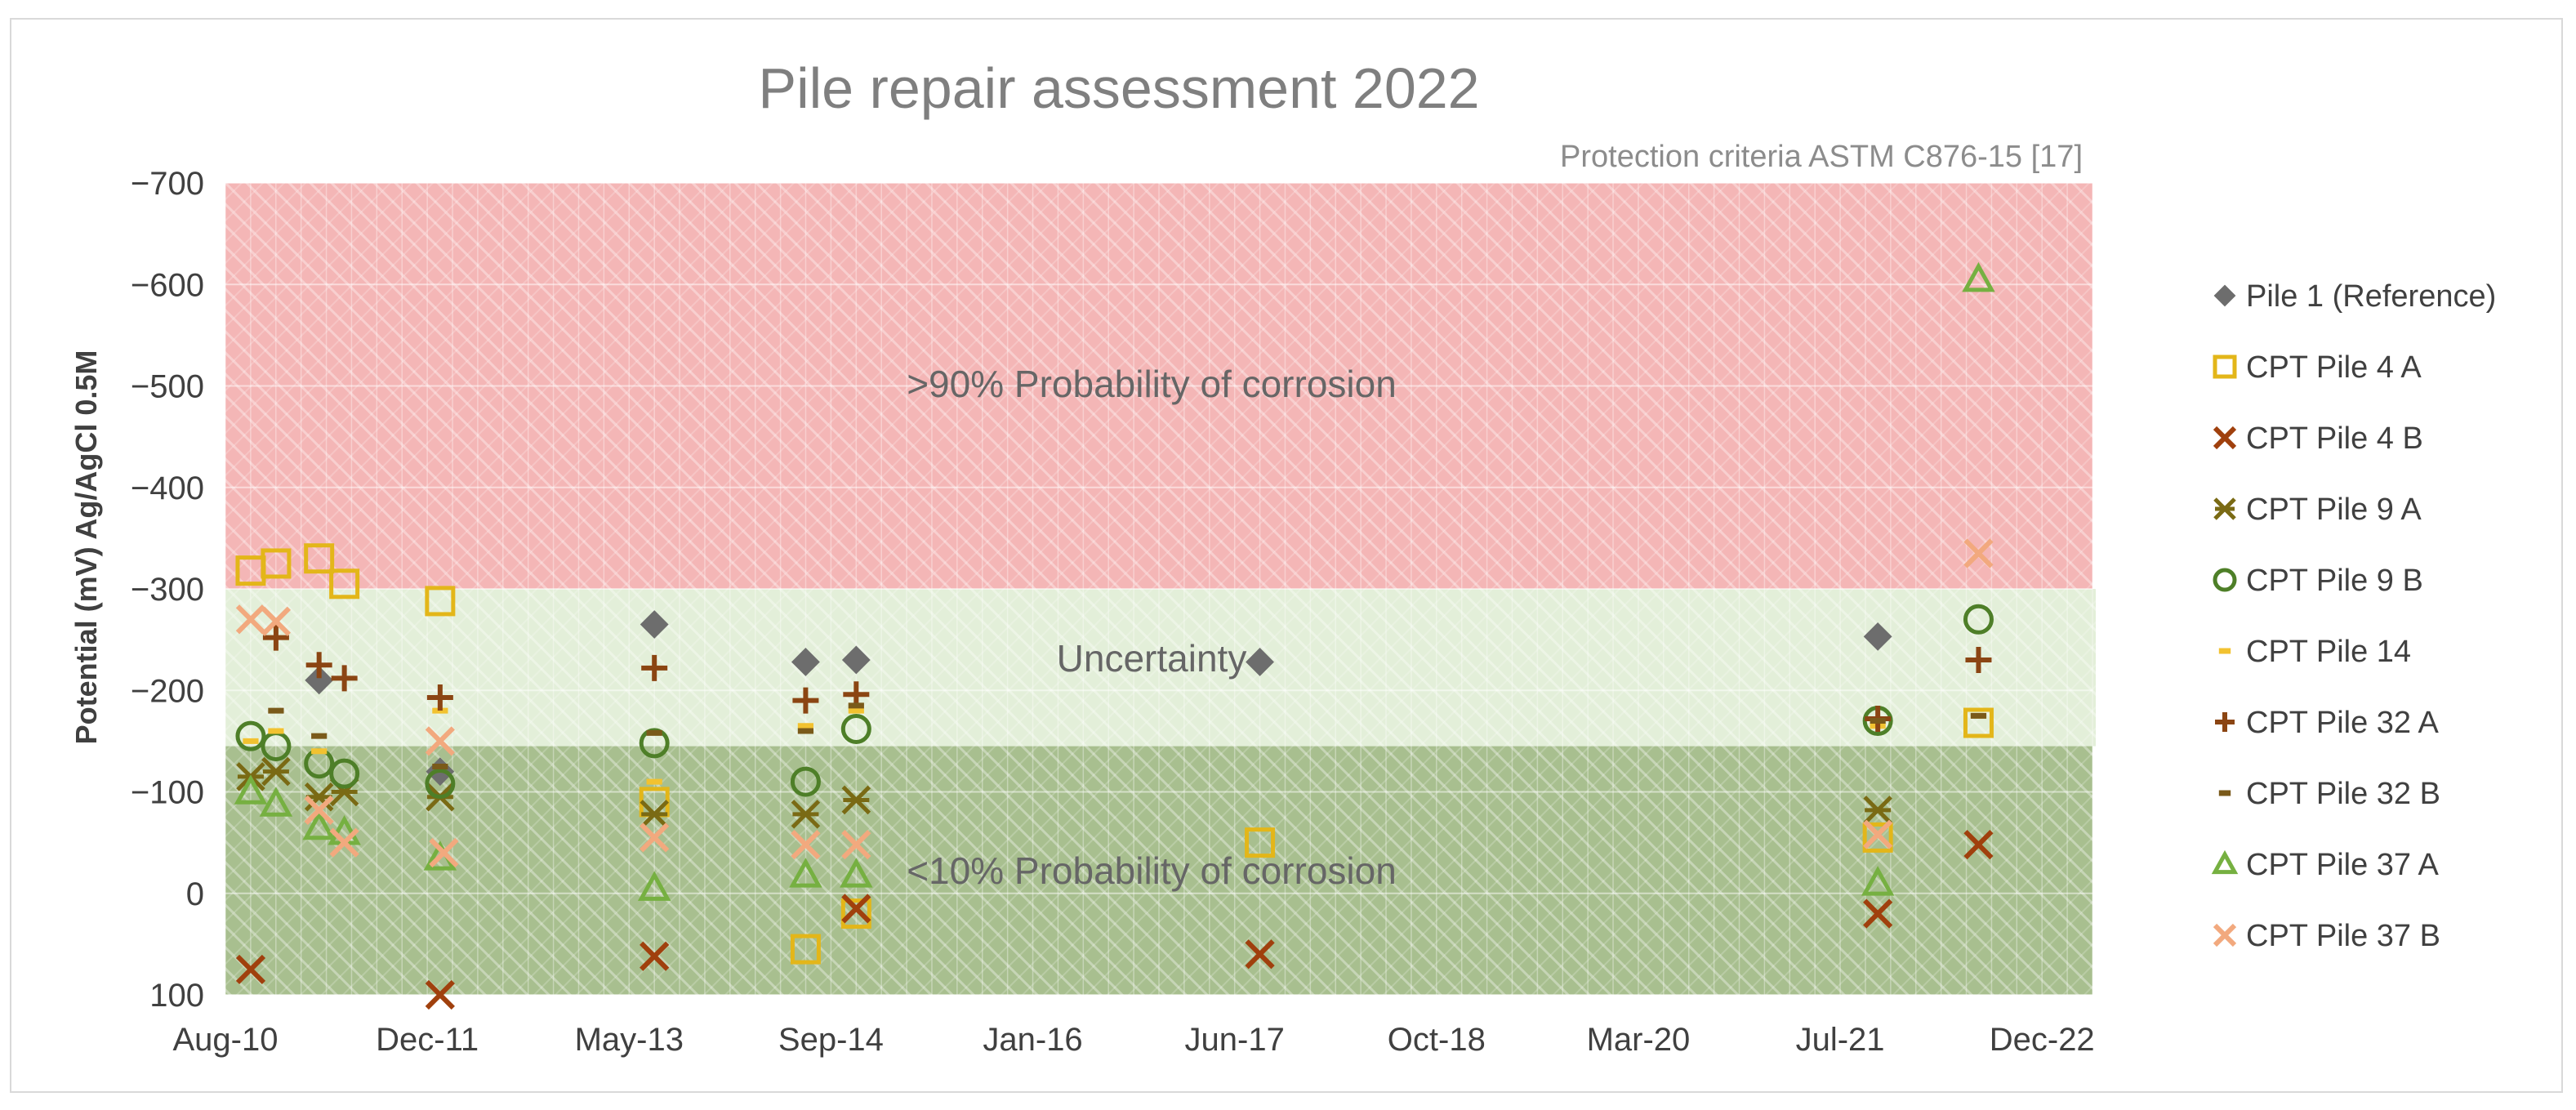 Image resolution: width=2576 pixels, height=1110 pixels. Describe the element at coordinates (2328, 652) in the screenshot. I see `legend-label: CPT Pile 14` at that location.